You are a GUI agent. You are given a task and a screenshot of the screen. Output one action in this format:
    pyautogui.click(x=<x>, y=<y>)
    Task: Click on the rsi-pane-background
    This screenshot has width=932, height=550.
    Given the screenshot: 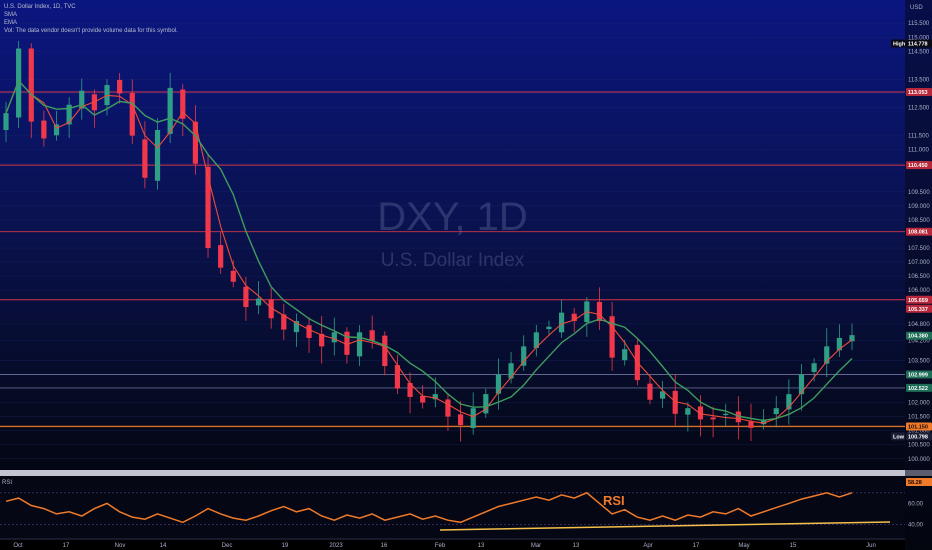 What is the action you would take?
    pyautogui.click(x=452, y=507)
    